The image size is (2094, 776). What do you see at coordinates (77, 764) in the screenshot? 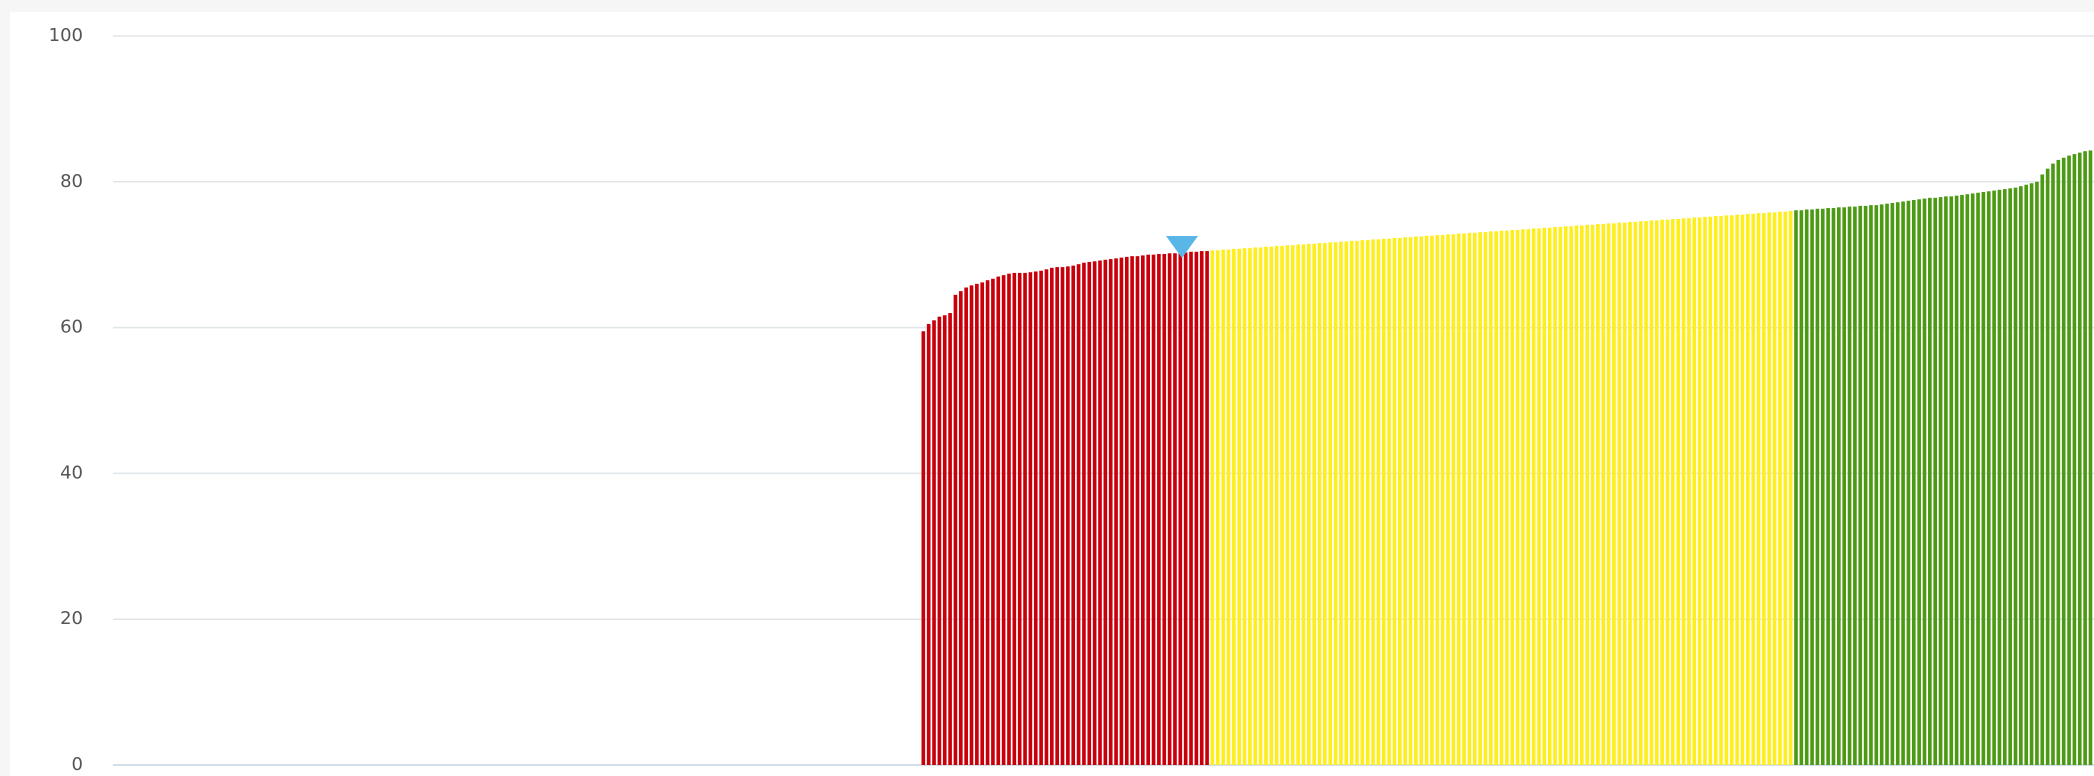
I see `y-tick-label: 0` at bounding box center [77, 764].